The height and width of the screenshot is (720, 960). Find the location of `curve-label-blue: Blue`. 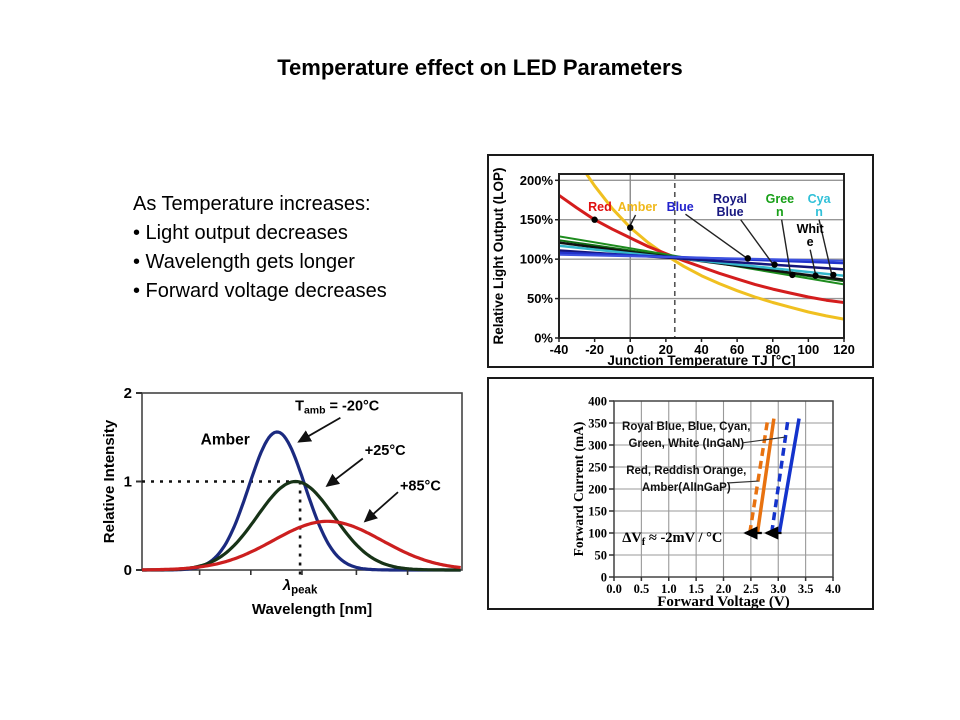

curve-label-blue: Blue is located at coordinates (680, 207).